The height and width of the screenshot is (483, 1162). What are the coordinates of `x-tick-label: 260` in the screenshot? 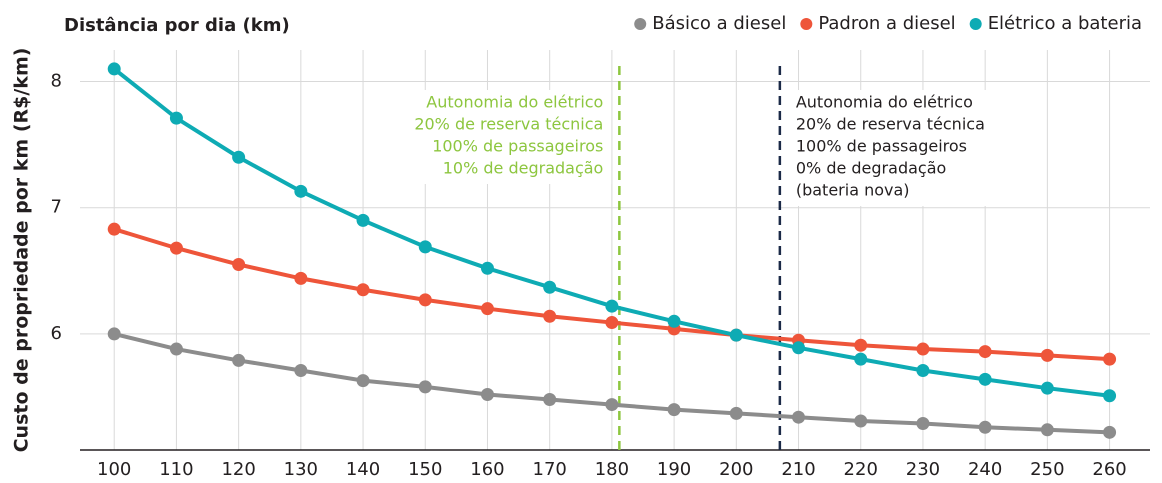 It's located at (1109, 469).